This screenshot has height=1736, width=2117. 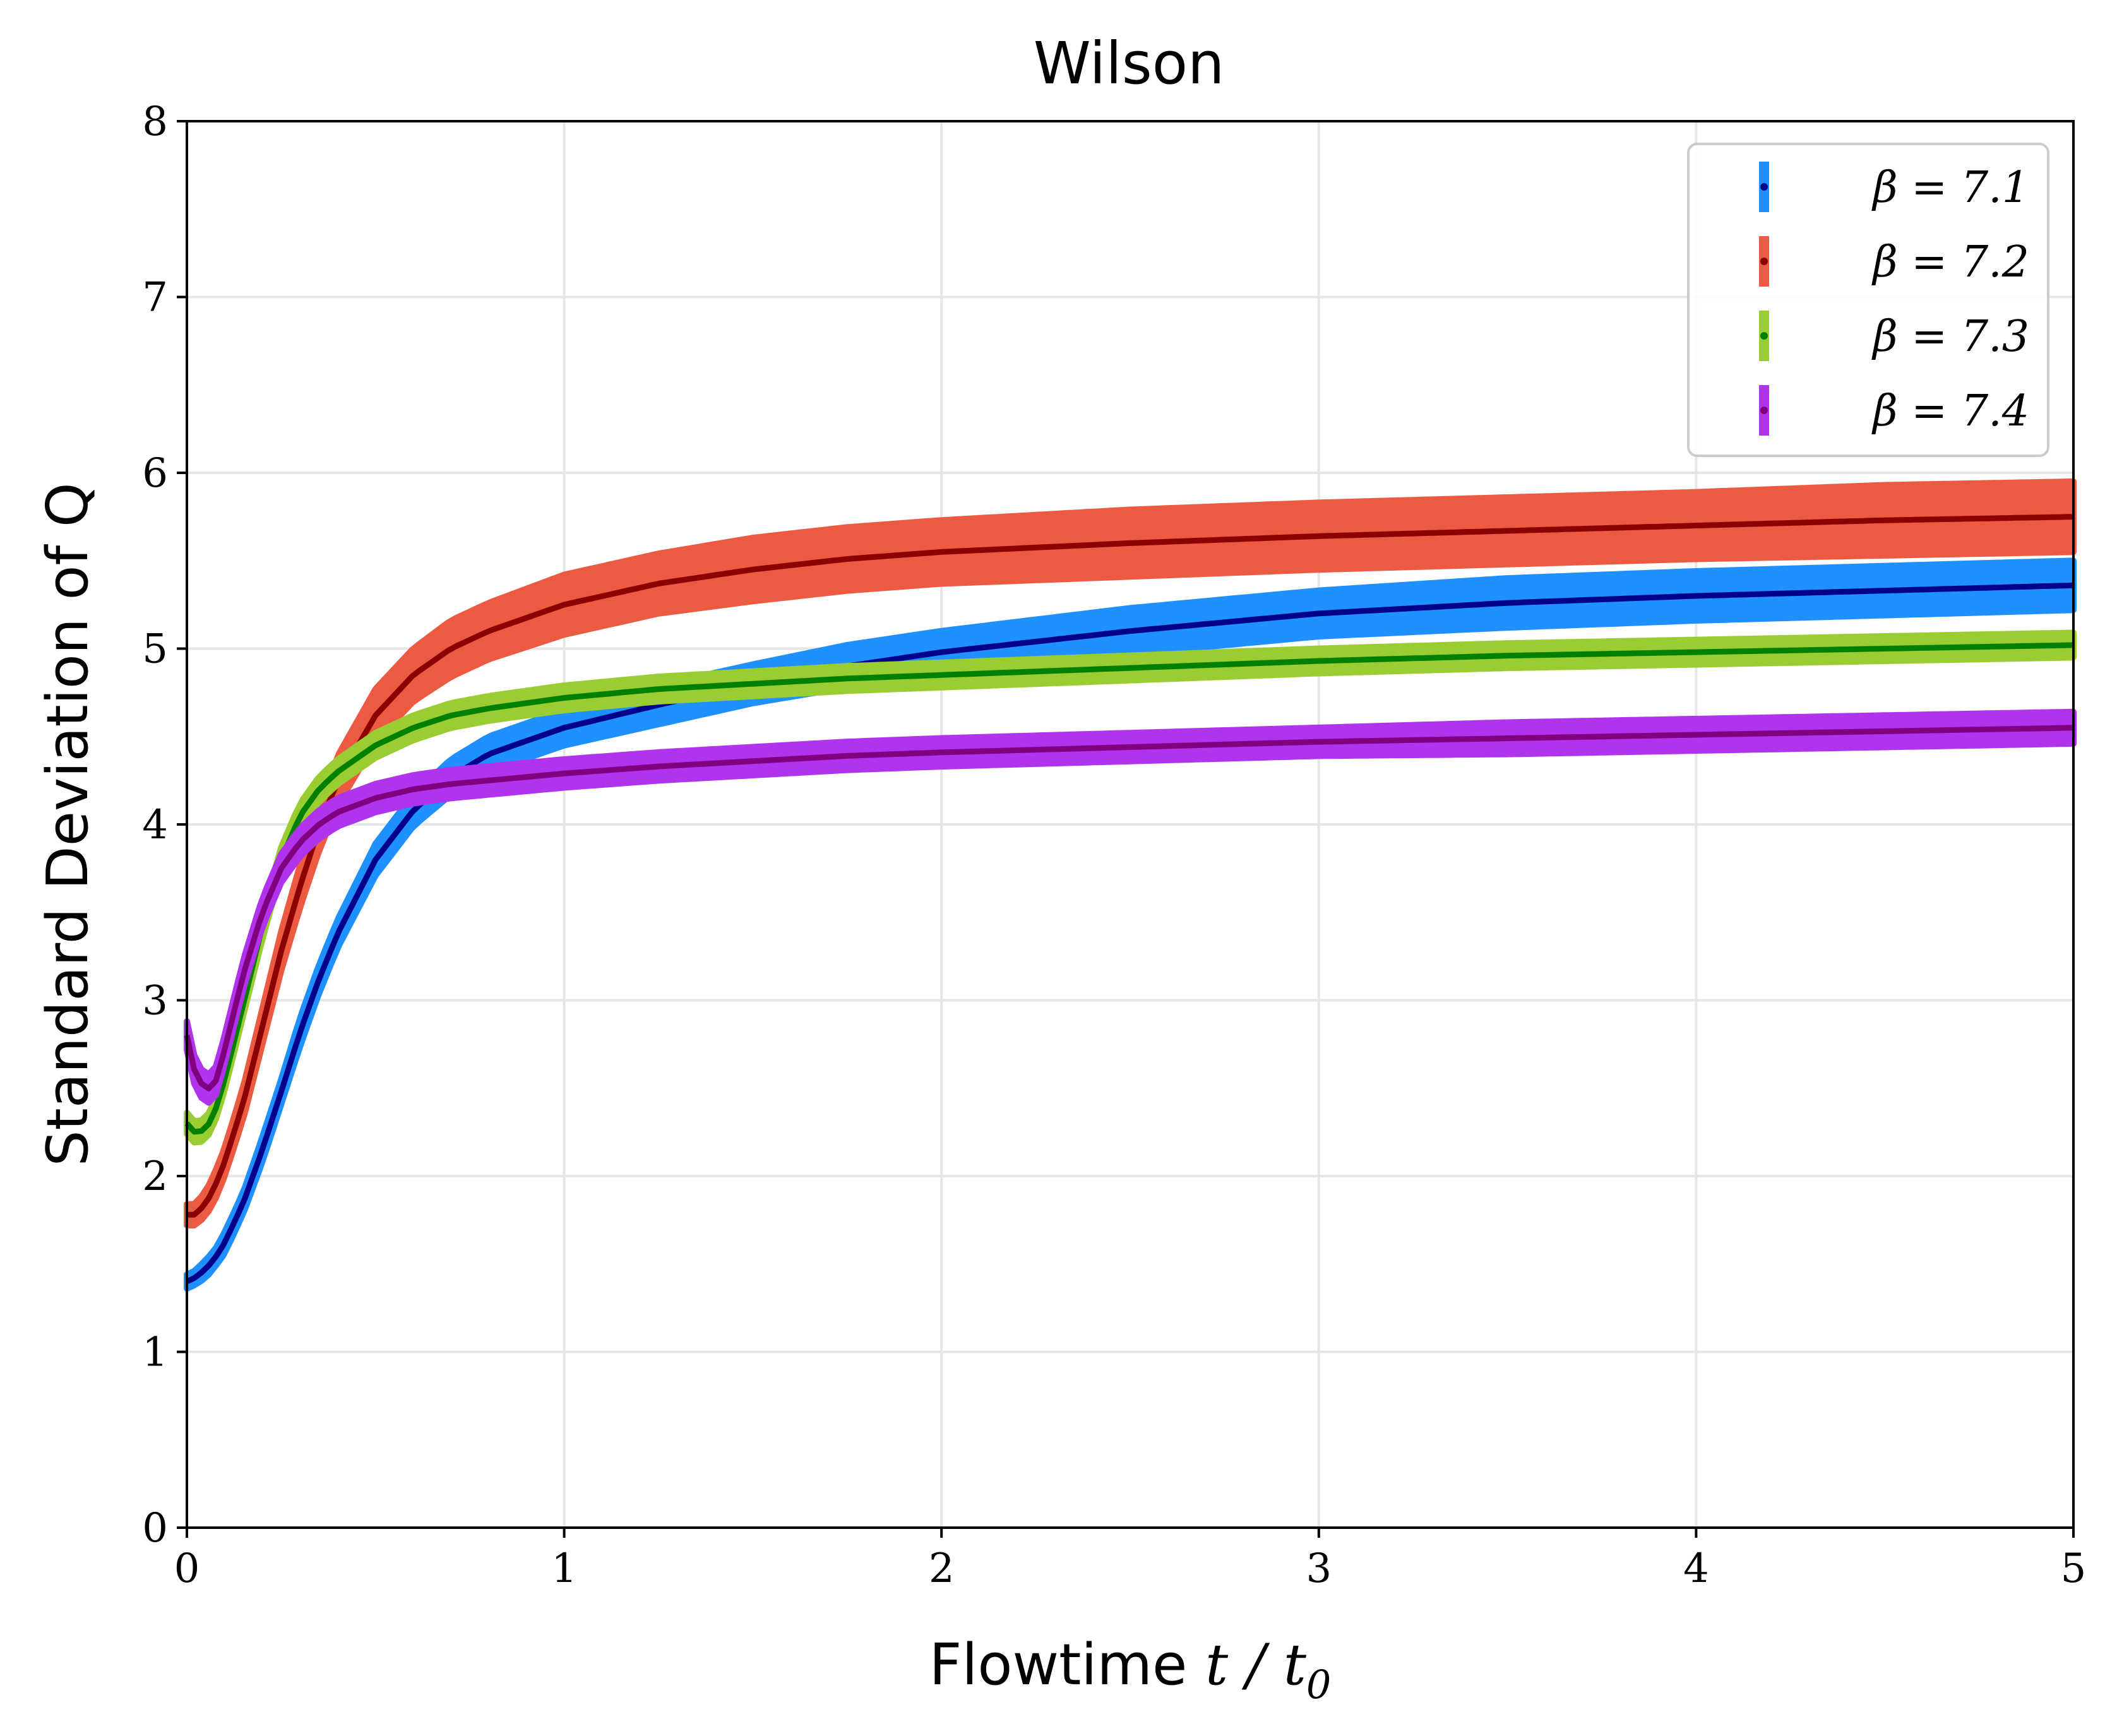 I want to click on y-tick-label: 6, so click(x=155, y=474).